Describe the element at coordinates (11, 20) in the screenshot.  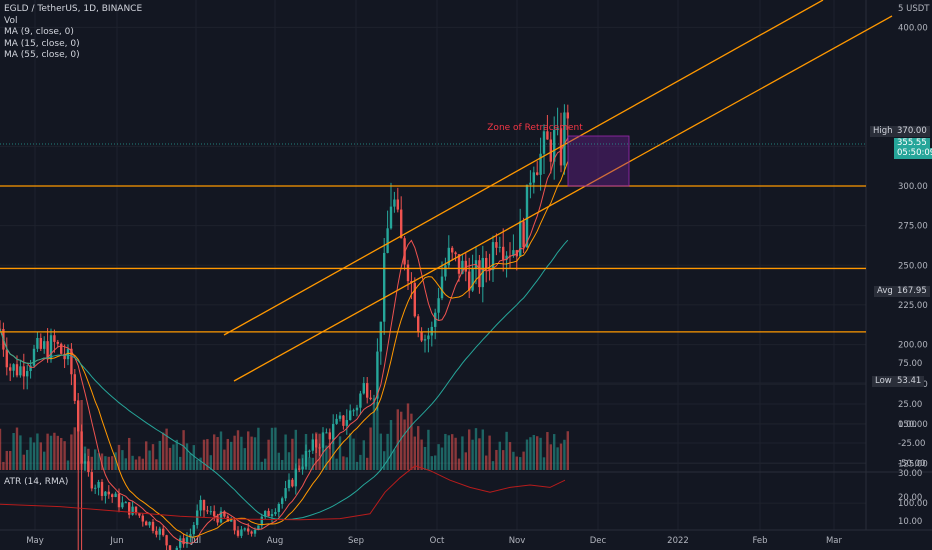
I see `indicator-vol: Vol` at that location.